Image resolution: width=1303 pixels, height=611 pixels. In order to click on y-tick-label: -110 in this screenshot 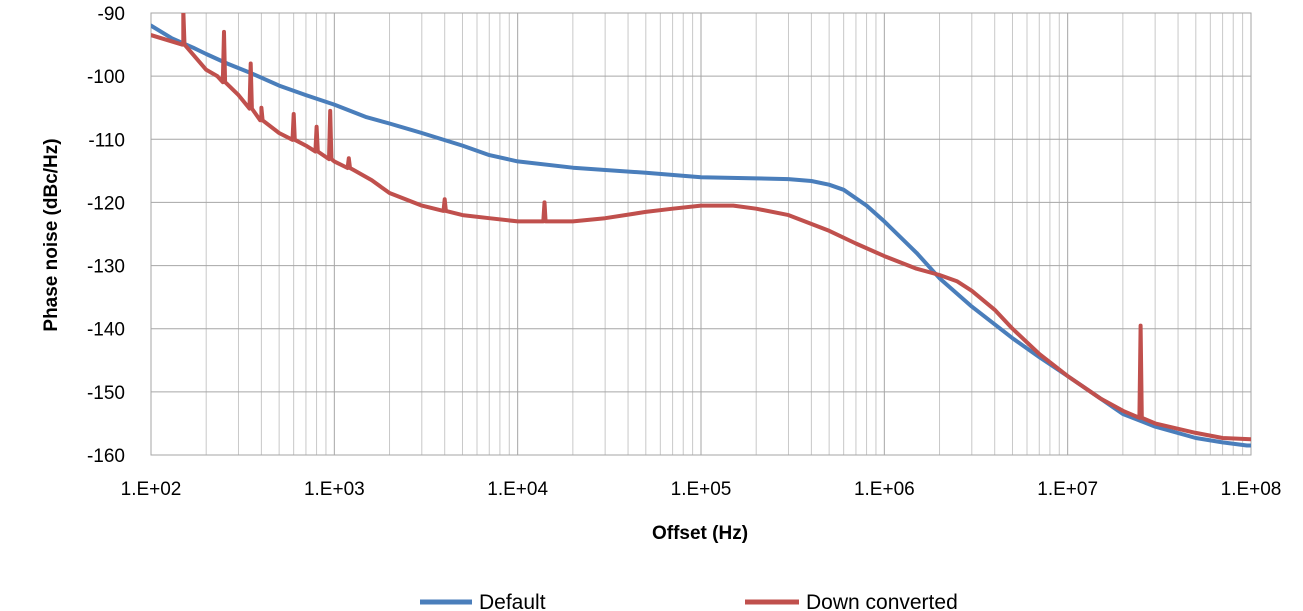, I will do `click(106, 140)`.